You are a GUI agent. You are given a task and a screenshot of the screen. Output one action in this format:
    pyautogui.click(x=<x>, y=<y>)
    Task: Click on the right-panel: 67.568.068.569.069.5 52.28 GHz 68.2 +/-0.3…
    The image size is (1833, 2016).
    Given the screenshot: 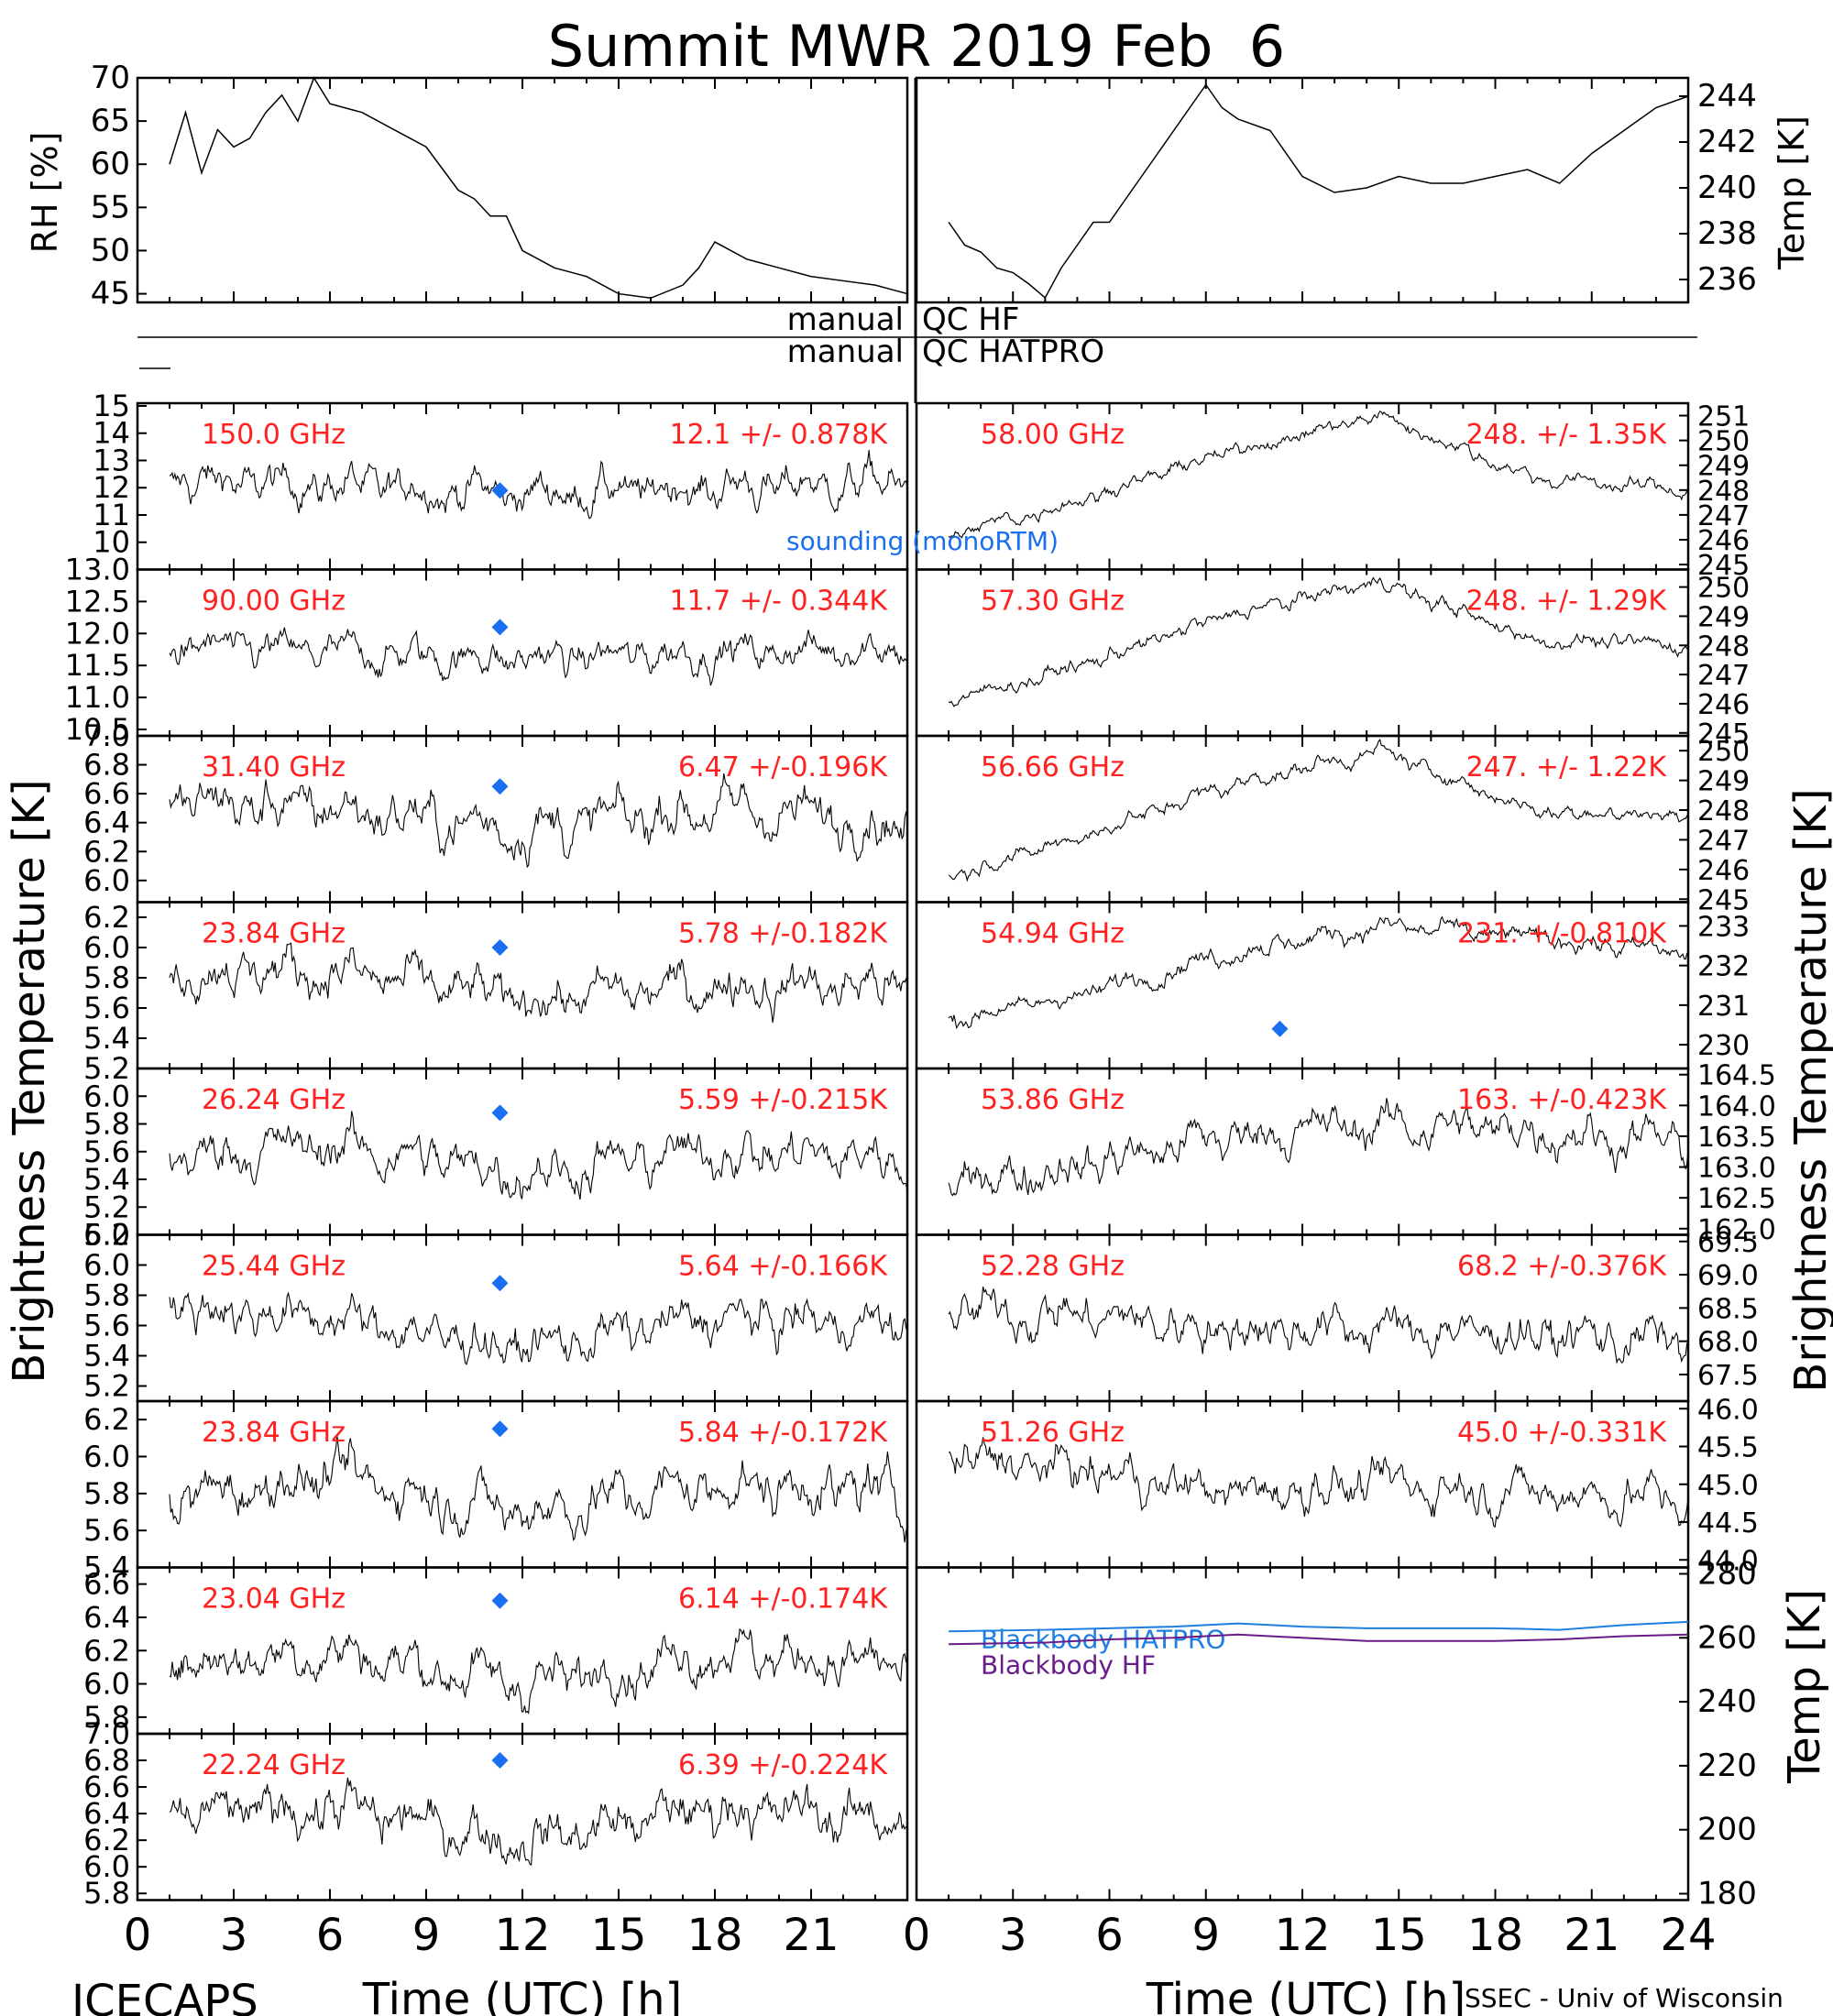 What is the action you would take?
    pyautogui.click(x=1337, y=1315)
    